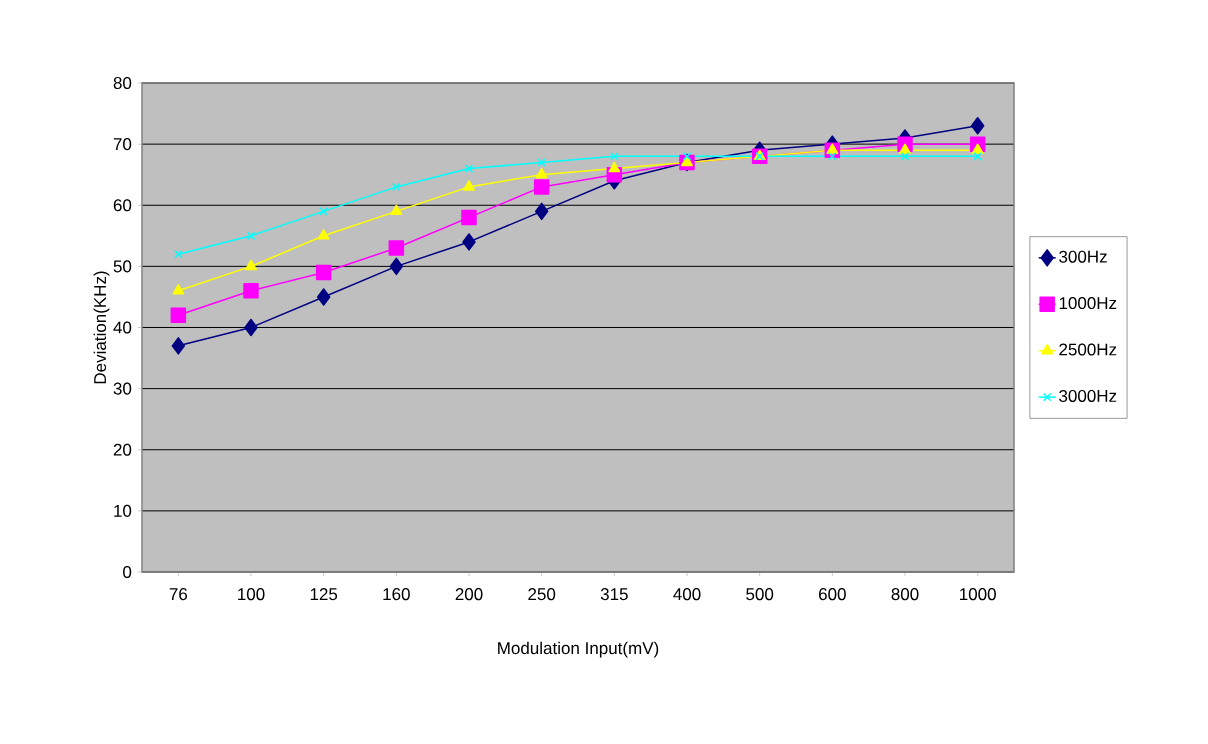  What do you see at coordinates (1088, 303) in the screenshot?
I see `legend-label: 1000Hz` at bounding box center [1088, 303].